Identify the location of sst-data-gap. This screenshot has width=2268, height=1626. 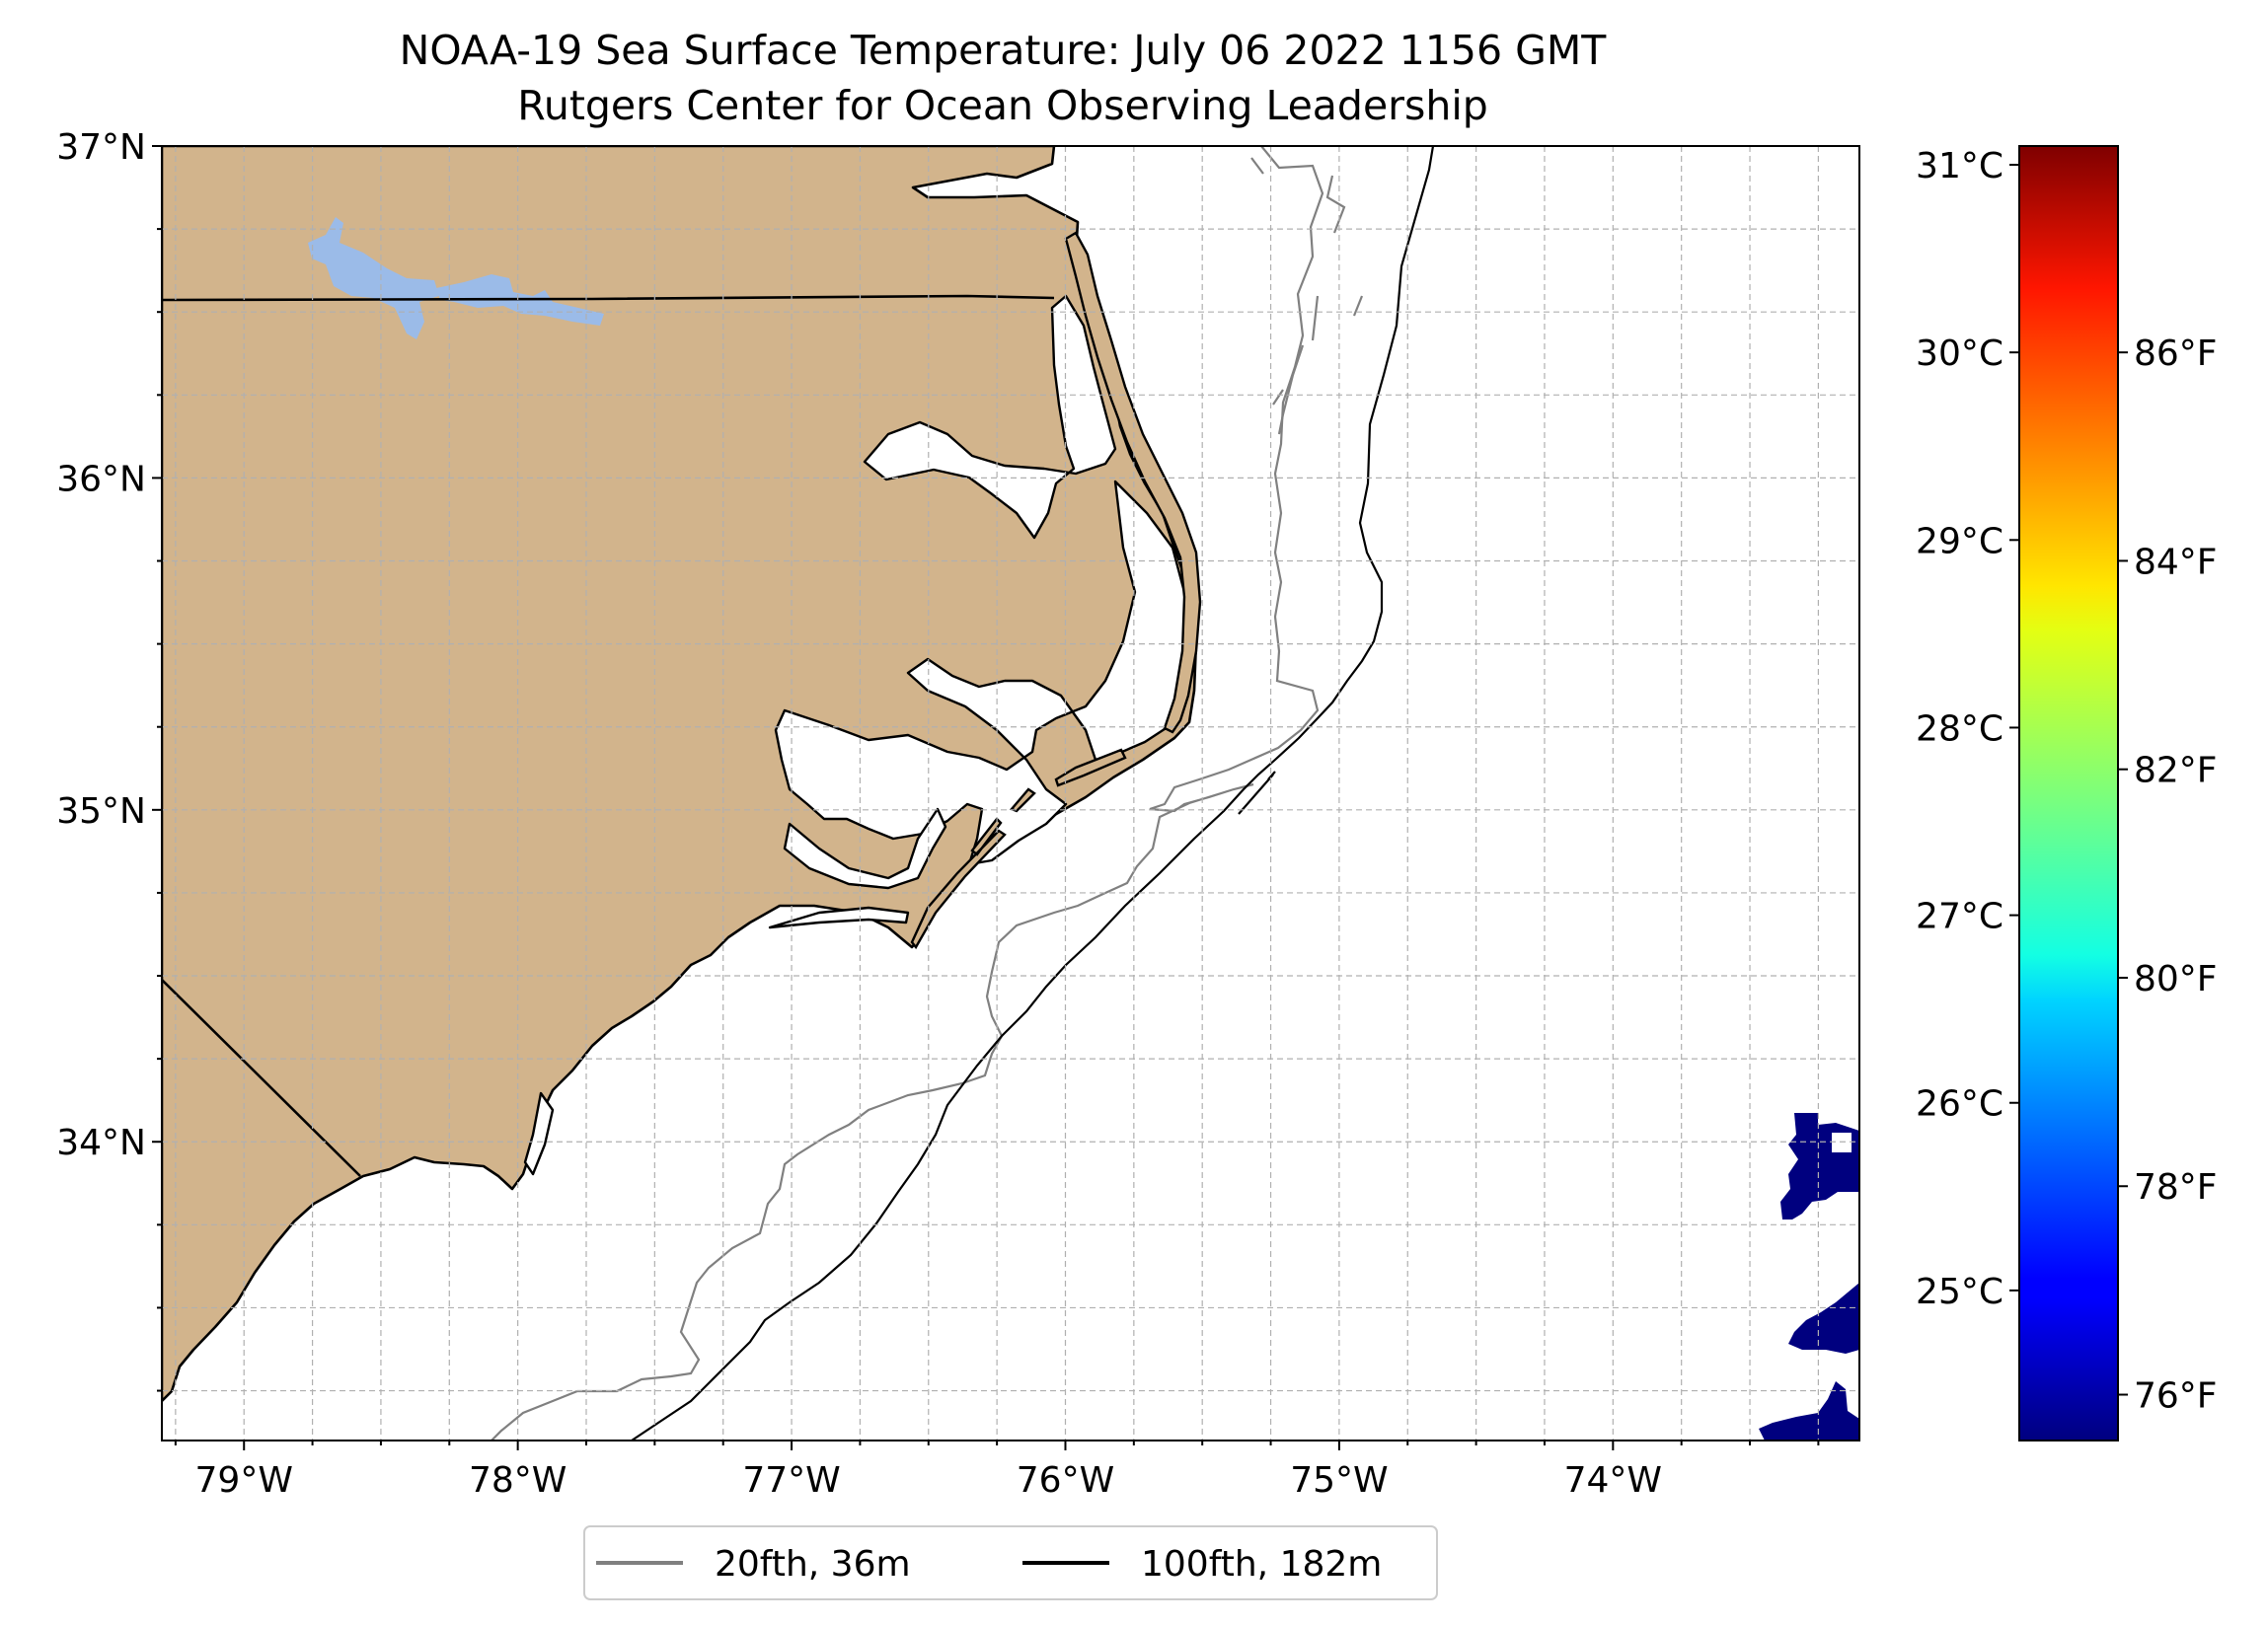
(1842, 1142).